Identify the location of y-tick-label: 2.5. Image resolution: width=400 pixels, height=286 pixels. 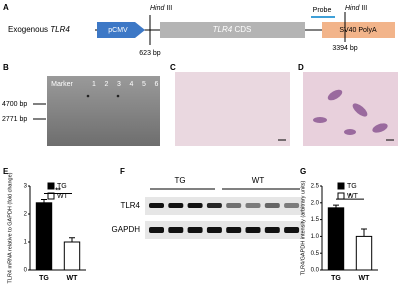
(315, 187).